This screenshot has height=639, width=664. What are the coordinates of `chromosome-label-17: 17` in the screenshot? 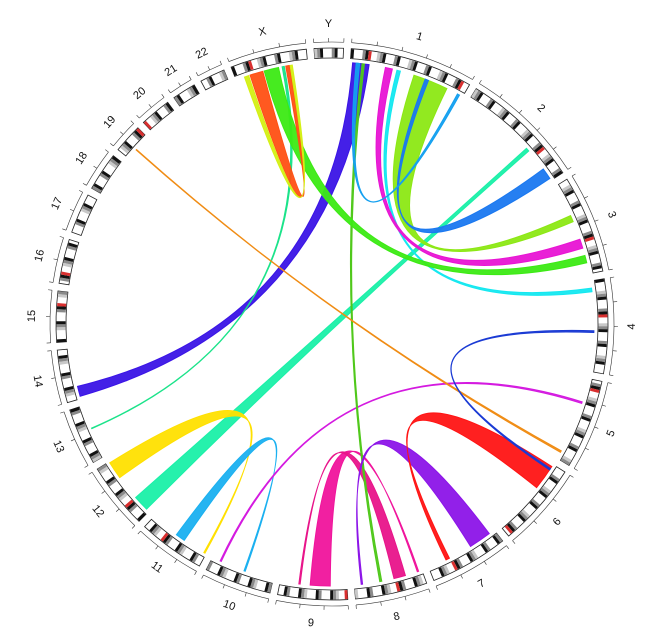 It's located at (57, 204).